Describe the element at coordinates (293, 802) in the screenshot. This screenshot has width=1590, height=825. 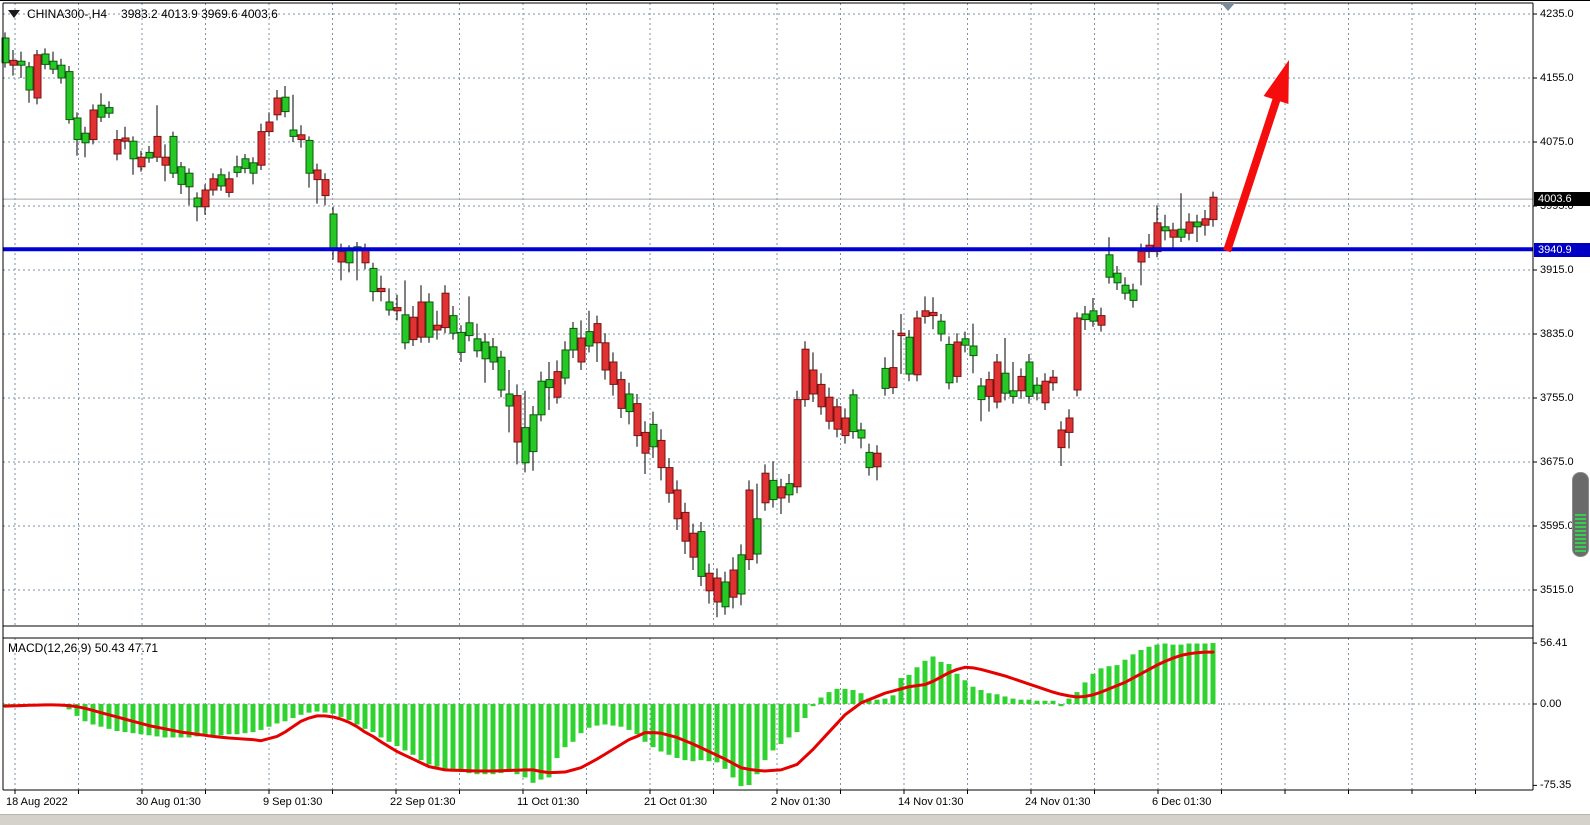
I see `time-axis-label: 9 Sep 01:30` at that location.